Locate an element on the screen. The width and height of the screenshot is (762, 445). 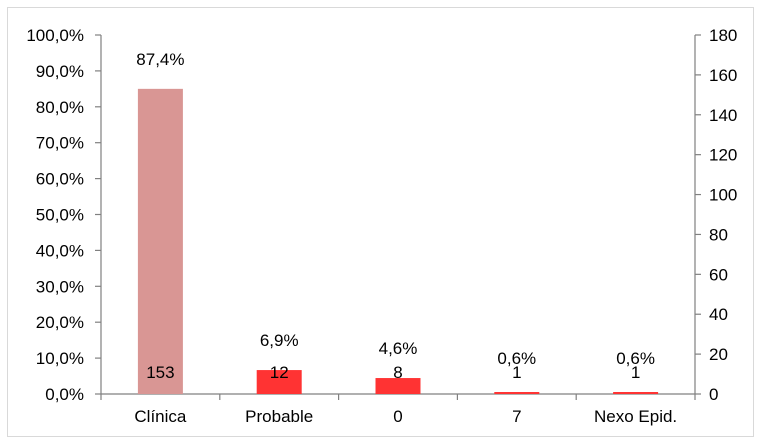
left-y-tick-label: 20,0% is located at coordinates (60, 322).